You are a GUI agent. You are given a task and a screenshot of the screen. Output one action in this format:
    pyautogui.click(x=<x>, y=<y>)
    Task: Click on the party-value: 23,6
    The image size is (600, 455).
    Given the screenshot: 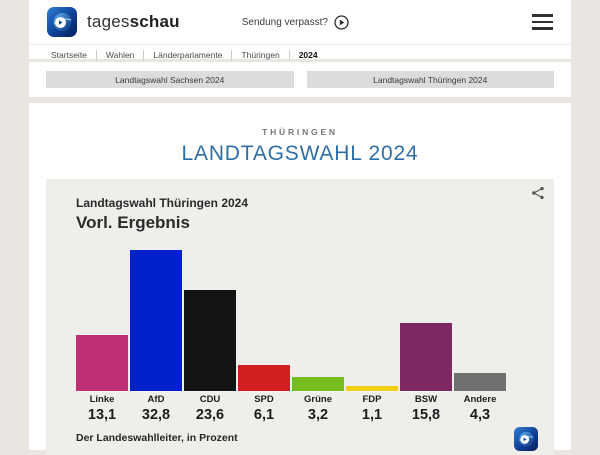 What is the action you would take?
    pyautogui.click(x=210, y=415)
    